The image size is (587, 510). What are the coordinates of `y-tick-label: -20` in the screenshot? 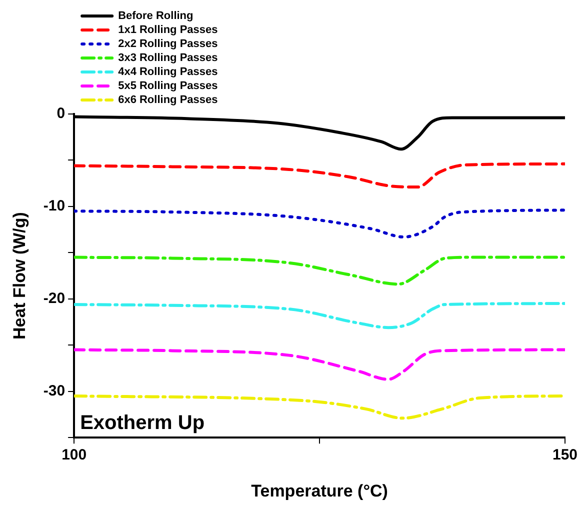 It's located at (54, 299).